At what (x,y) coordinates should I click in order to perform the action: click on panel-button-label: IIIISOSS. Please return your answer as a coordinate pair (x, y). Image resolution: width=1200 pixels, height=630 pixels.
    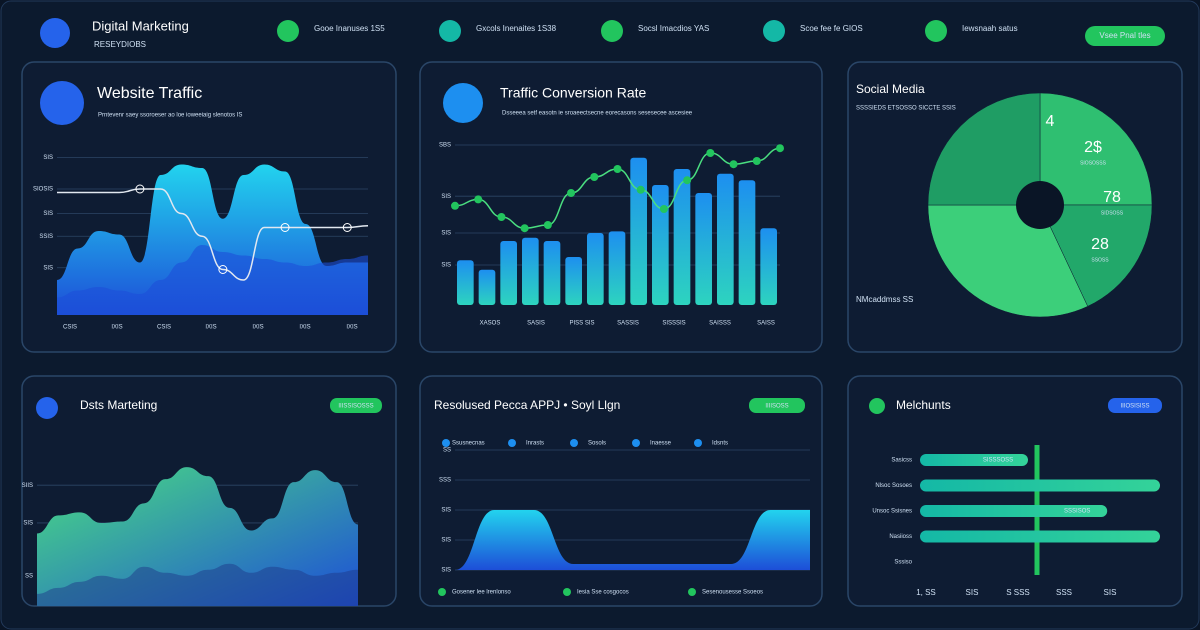
    Looking at the image, I should click on (776, 407).